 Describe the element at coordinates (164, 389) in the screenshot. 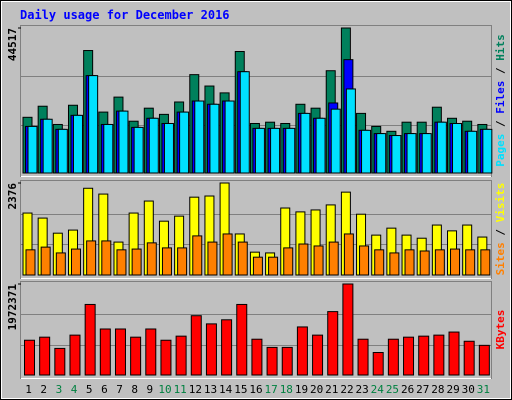

I see `x-tick-label: 10` at that location.